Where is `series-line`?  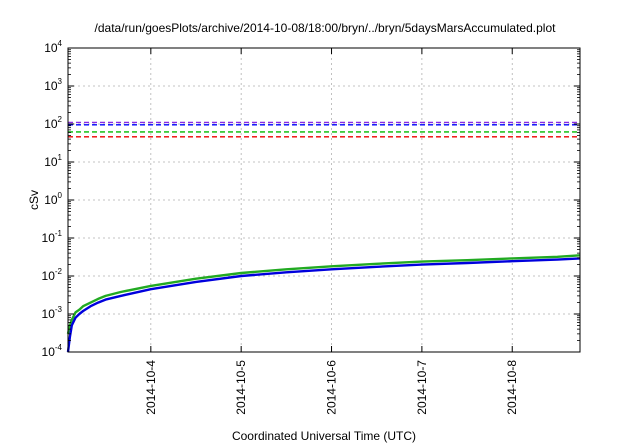 series-line is located at coordinates (323, 294).